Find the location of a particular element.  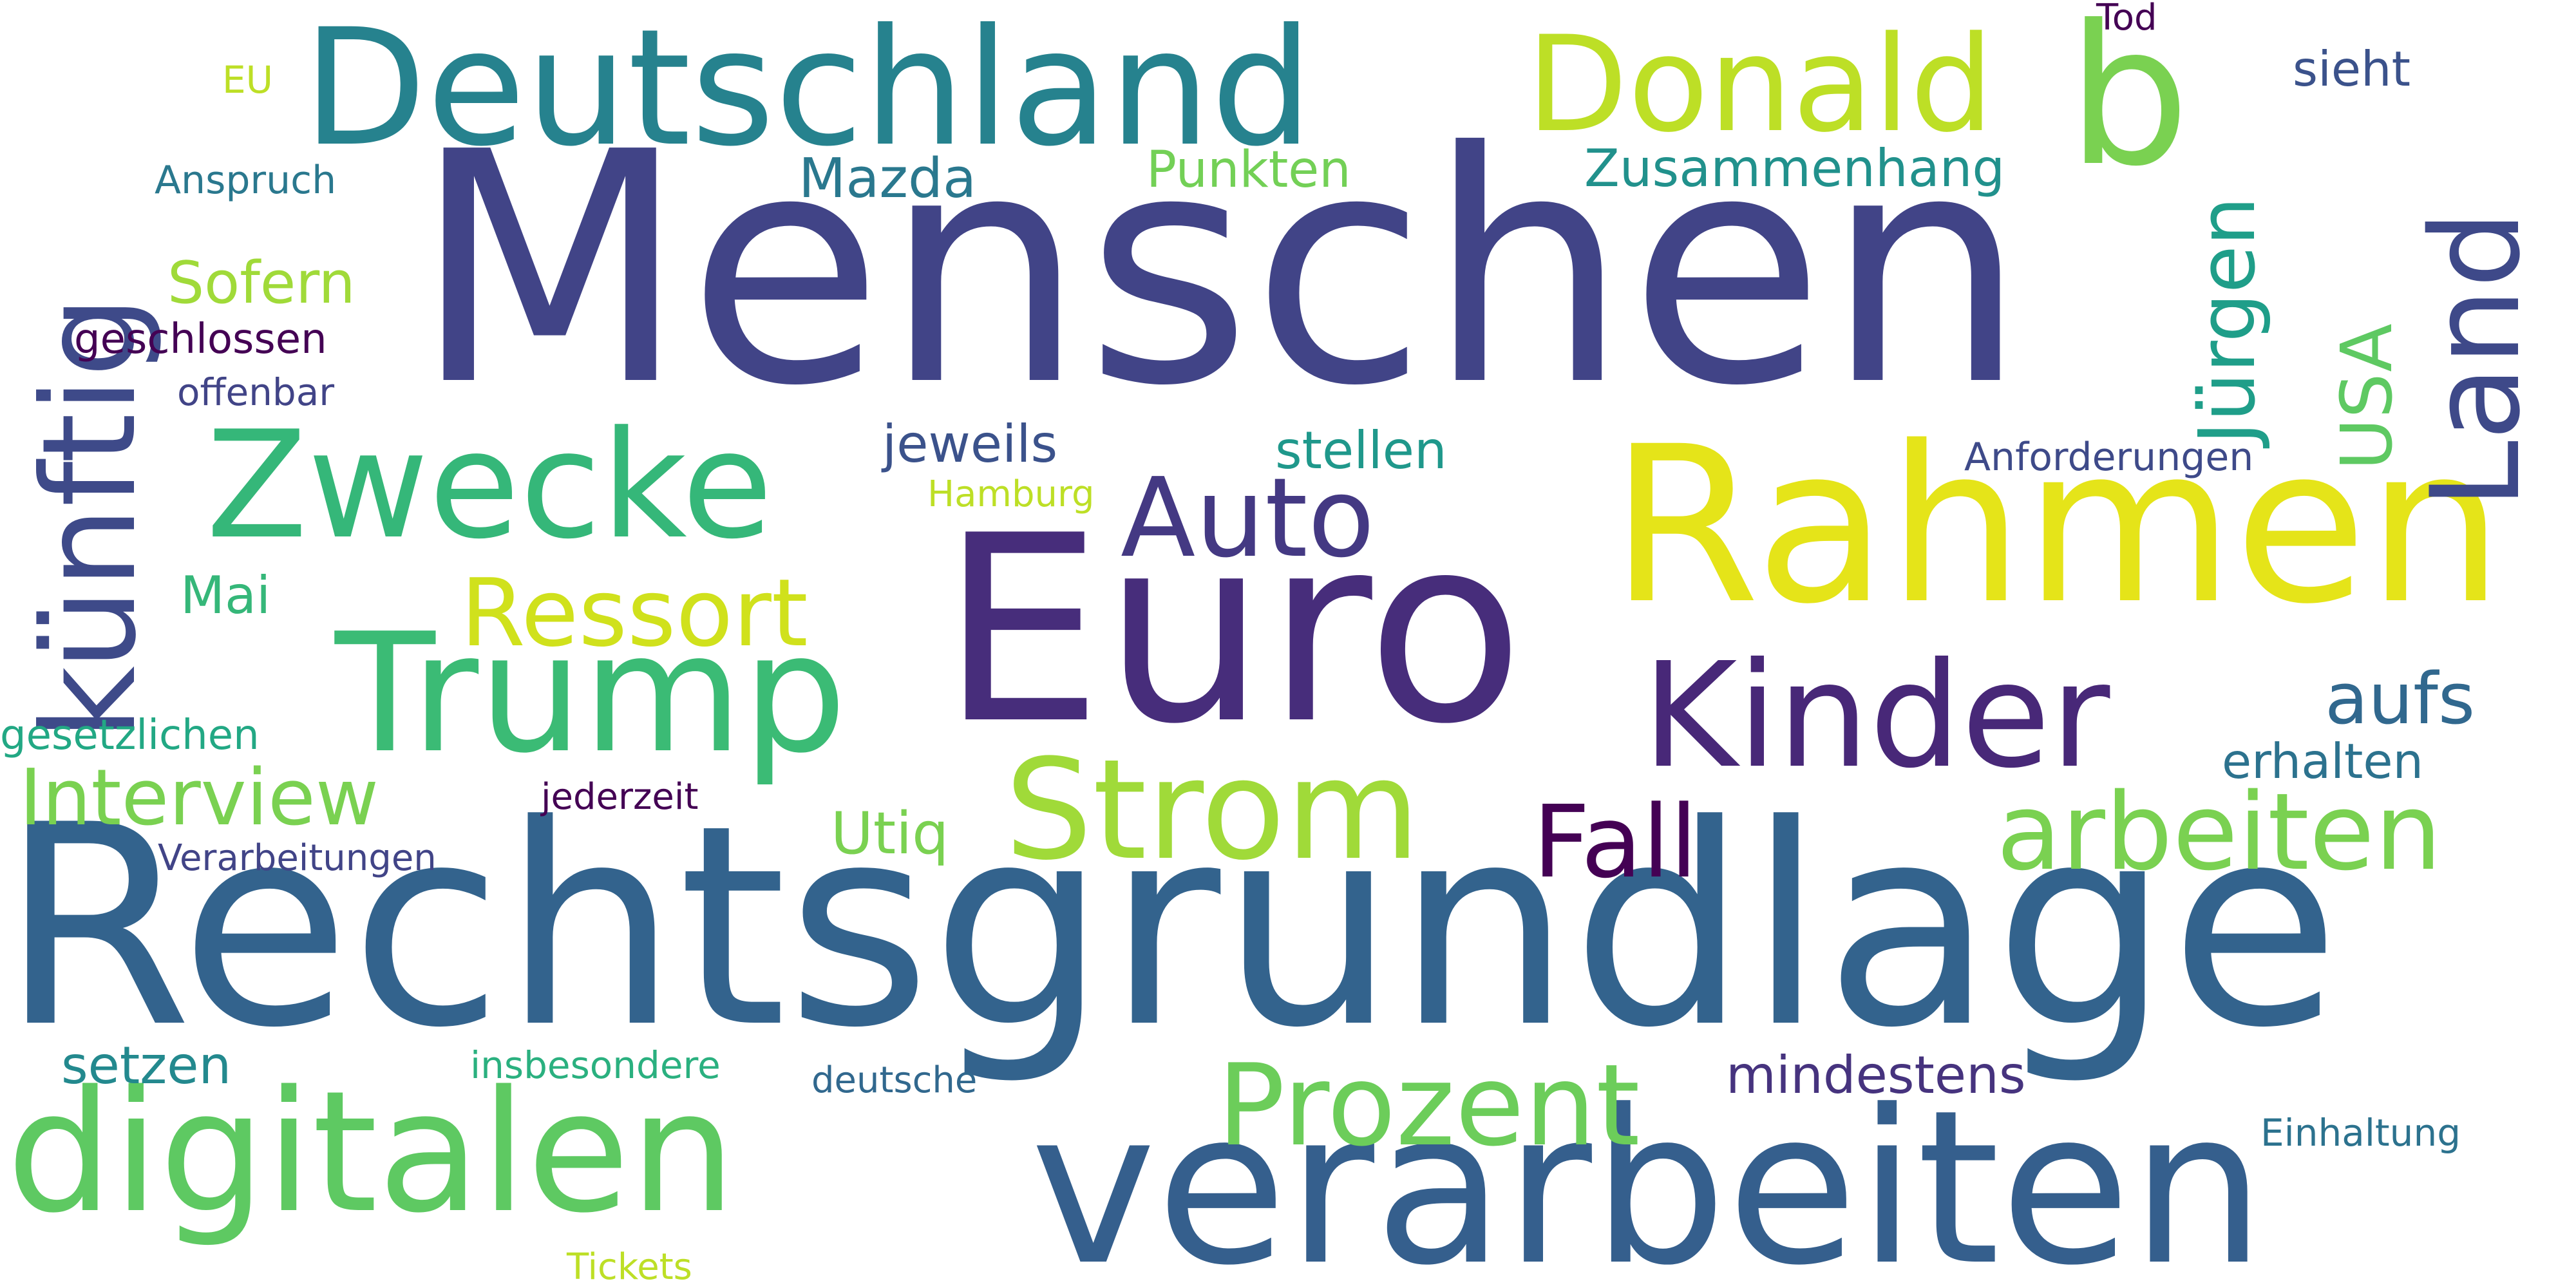

word-verarbeiten: verarbeiten is located at coordinates (1648, 1176).